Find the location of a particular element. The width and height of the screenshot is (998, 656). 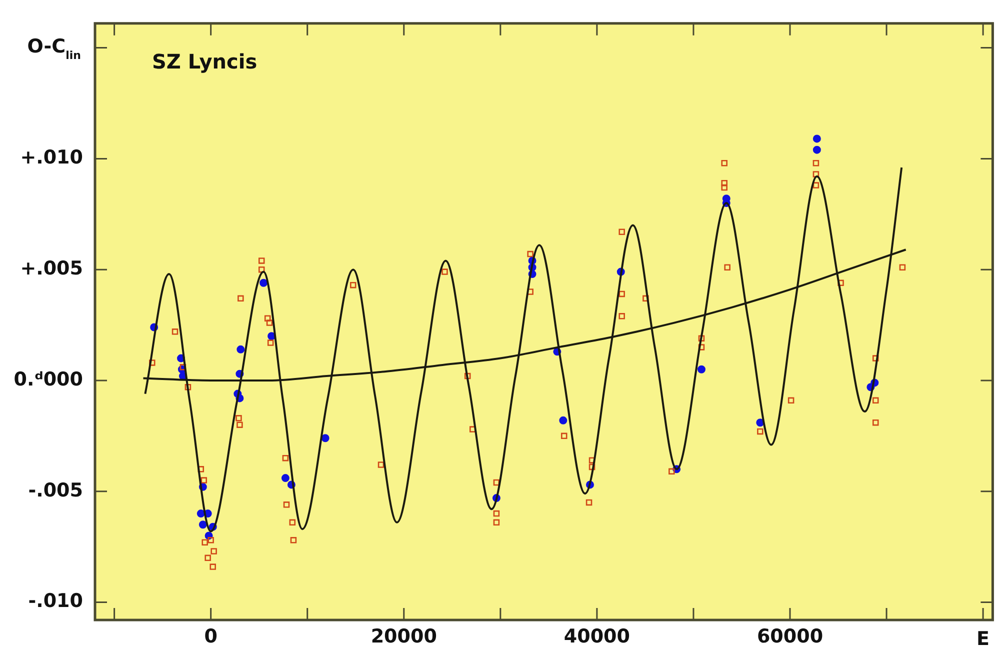

x-tick-label: 40000 is located at coordinates (597, 636).